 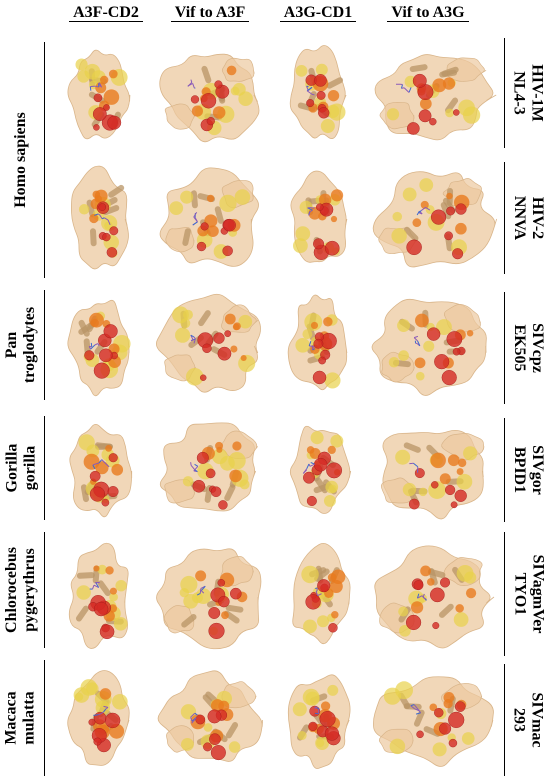 What do you see at coordinates (528, 93) in the screenshot?
I see `strain-label-hiv1m: HIV-1M NL4-3` at bounding box center [528, 93].